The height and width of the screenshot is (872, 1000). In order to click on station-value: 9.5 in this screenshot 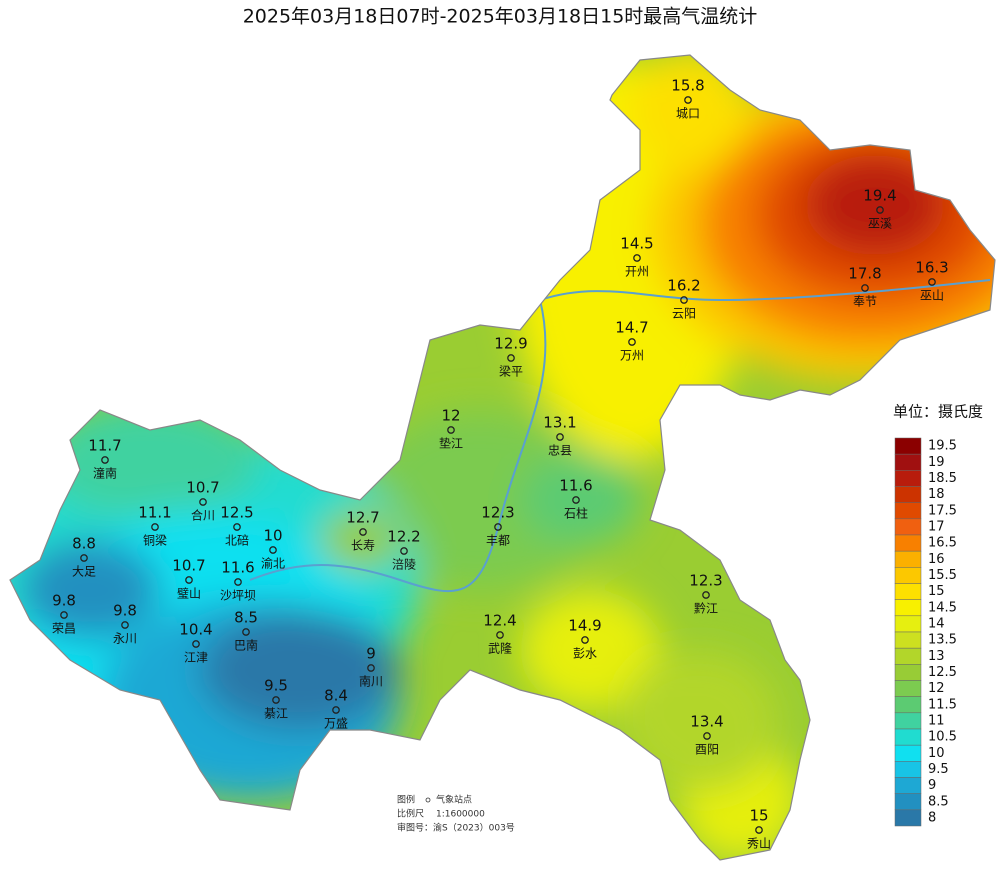, I will do `click(276, 686)`.